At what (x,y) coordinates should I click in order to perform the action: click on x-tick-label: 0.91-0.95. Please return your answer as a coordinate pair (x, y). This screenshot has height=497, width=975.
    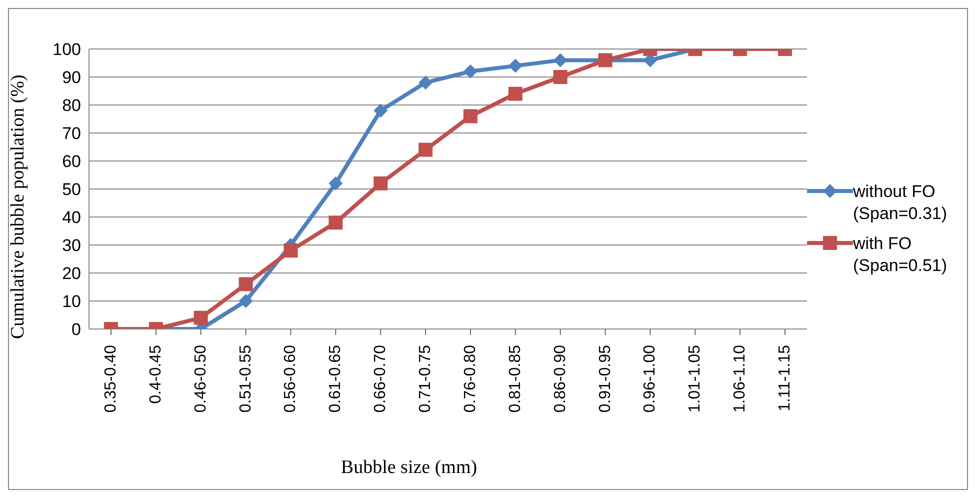
    Looking at the image, I should click on (605, 378).